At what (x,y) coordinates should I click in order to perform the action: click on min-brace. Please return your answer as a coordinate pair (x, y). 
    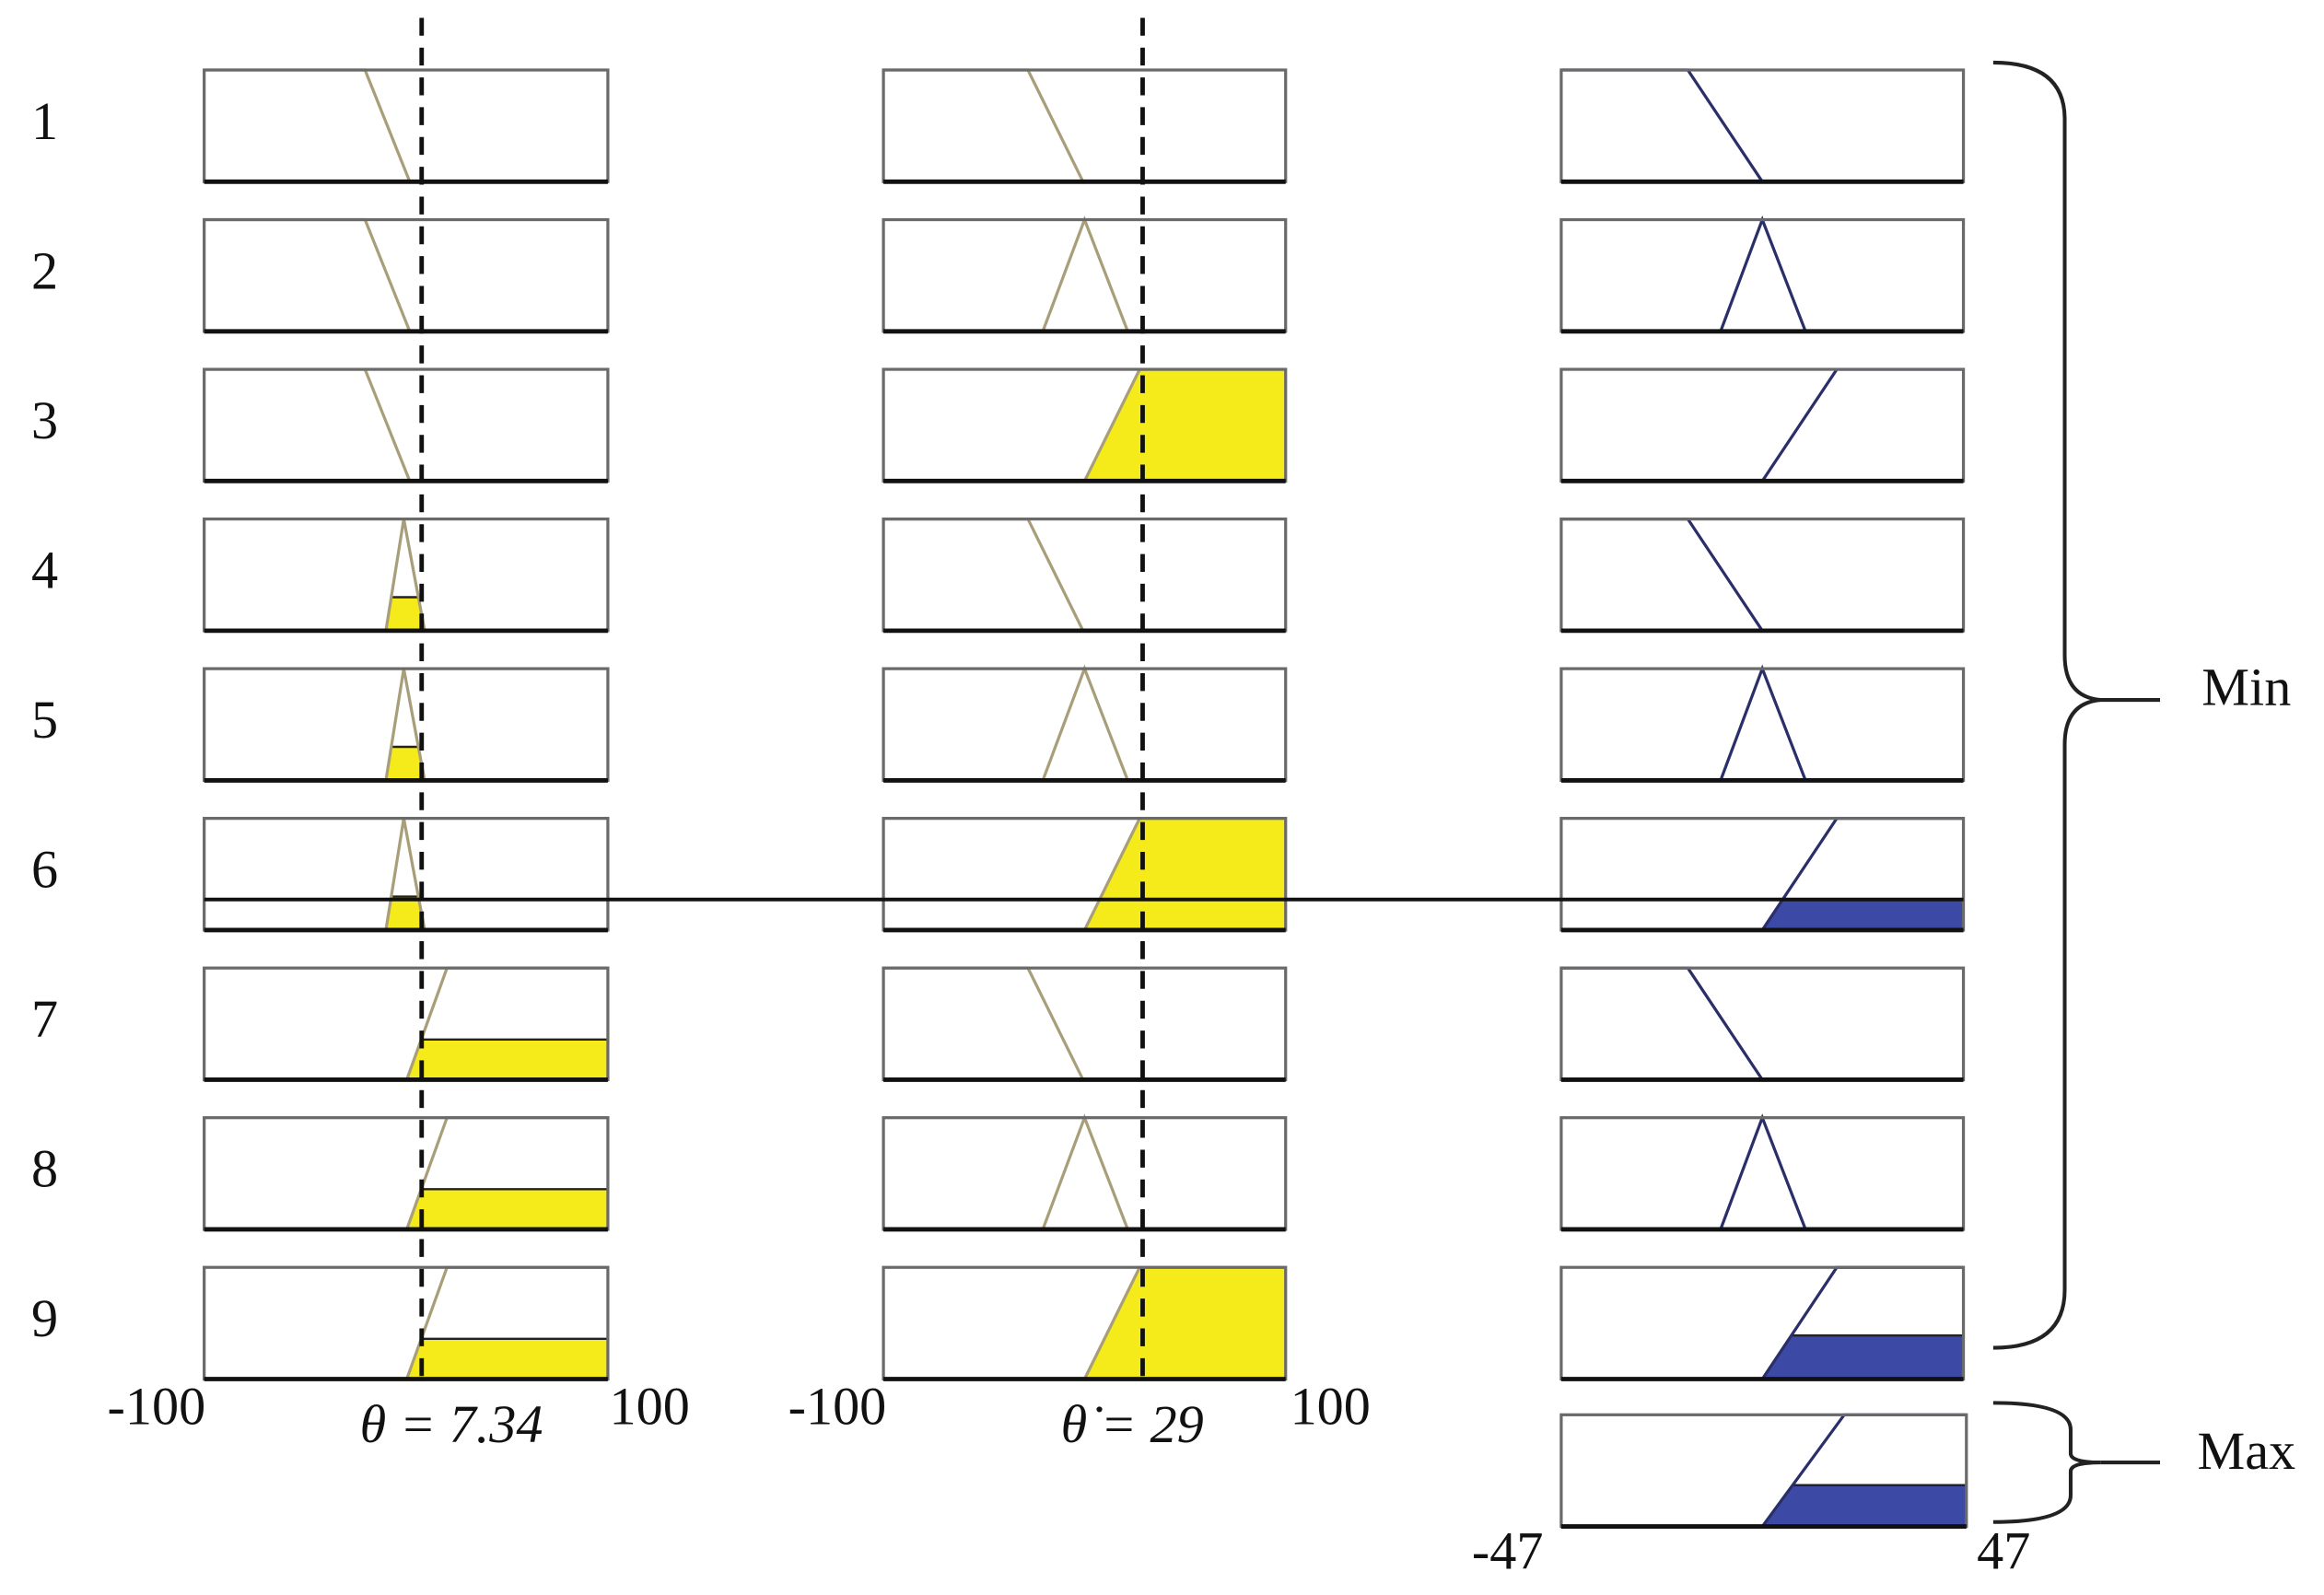
    Looking at the image, I should click on (2046, 705).